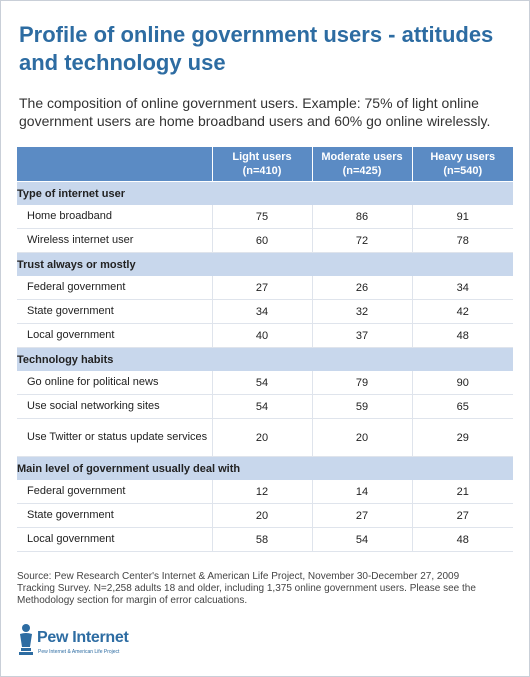 This screenshot has width=530, height=677. I want to click on table-row: Local government 40 37 48, so click(265, 335).